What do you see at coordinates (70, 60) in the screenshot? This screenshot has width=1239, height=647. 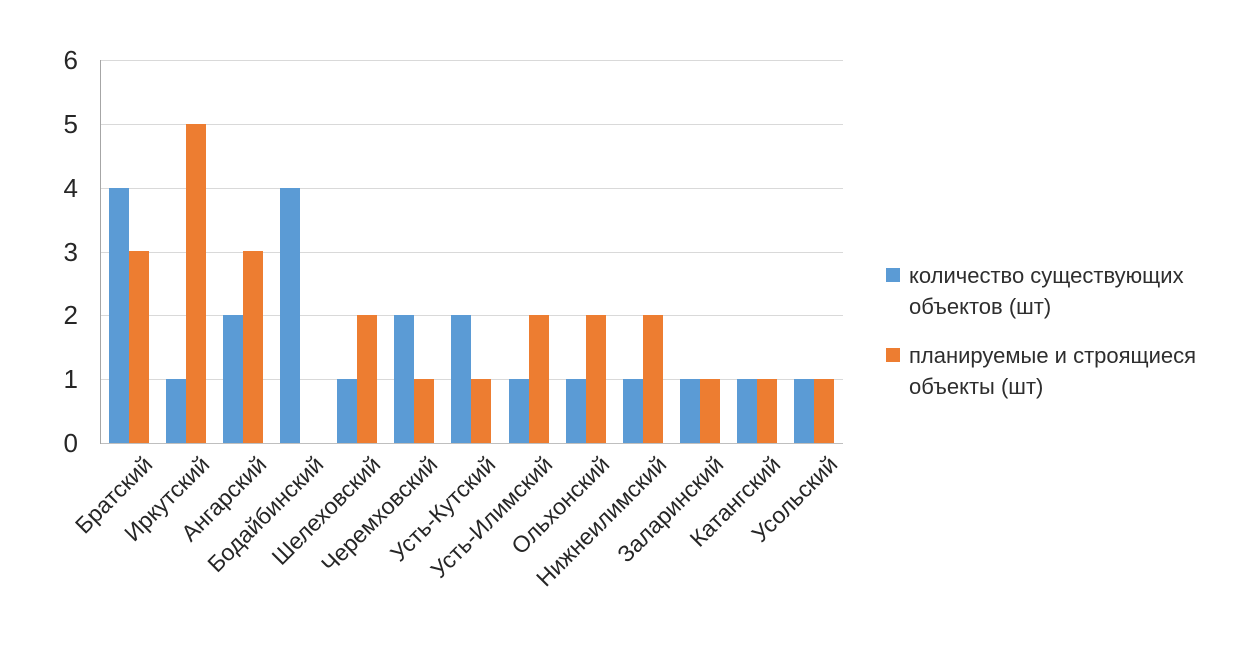 I see `y-axis-tick-label: 6` at bounding box center [70, 60].